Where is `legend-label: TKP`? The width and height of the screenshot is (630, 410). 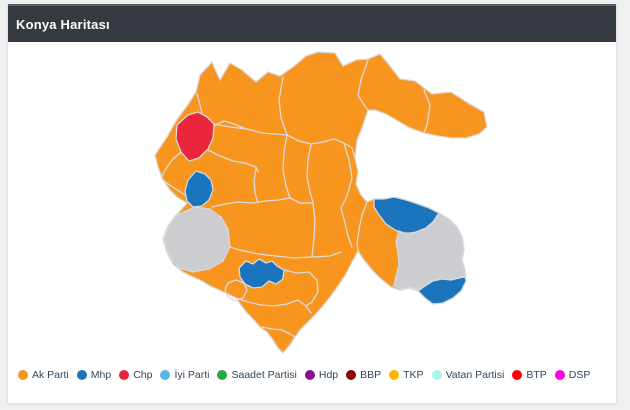 legend-label: TKP is located at coordinates (413, 375).